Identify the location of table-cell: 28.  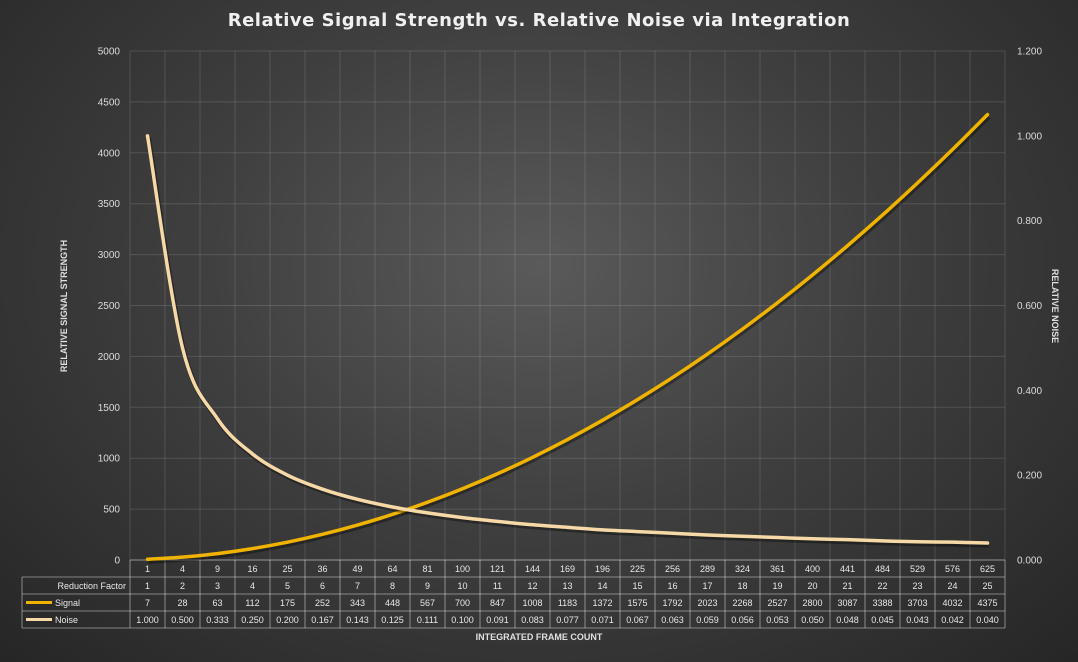
(182, 603).